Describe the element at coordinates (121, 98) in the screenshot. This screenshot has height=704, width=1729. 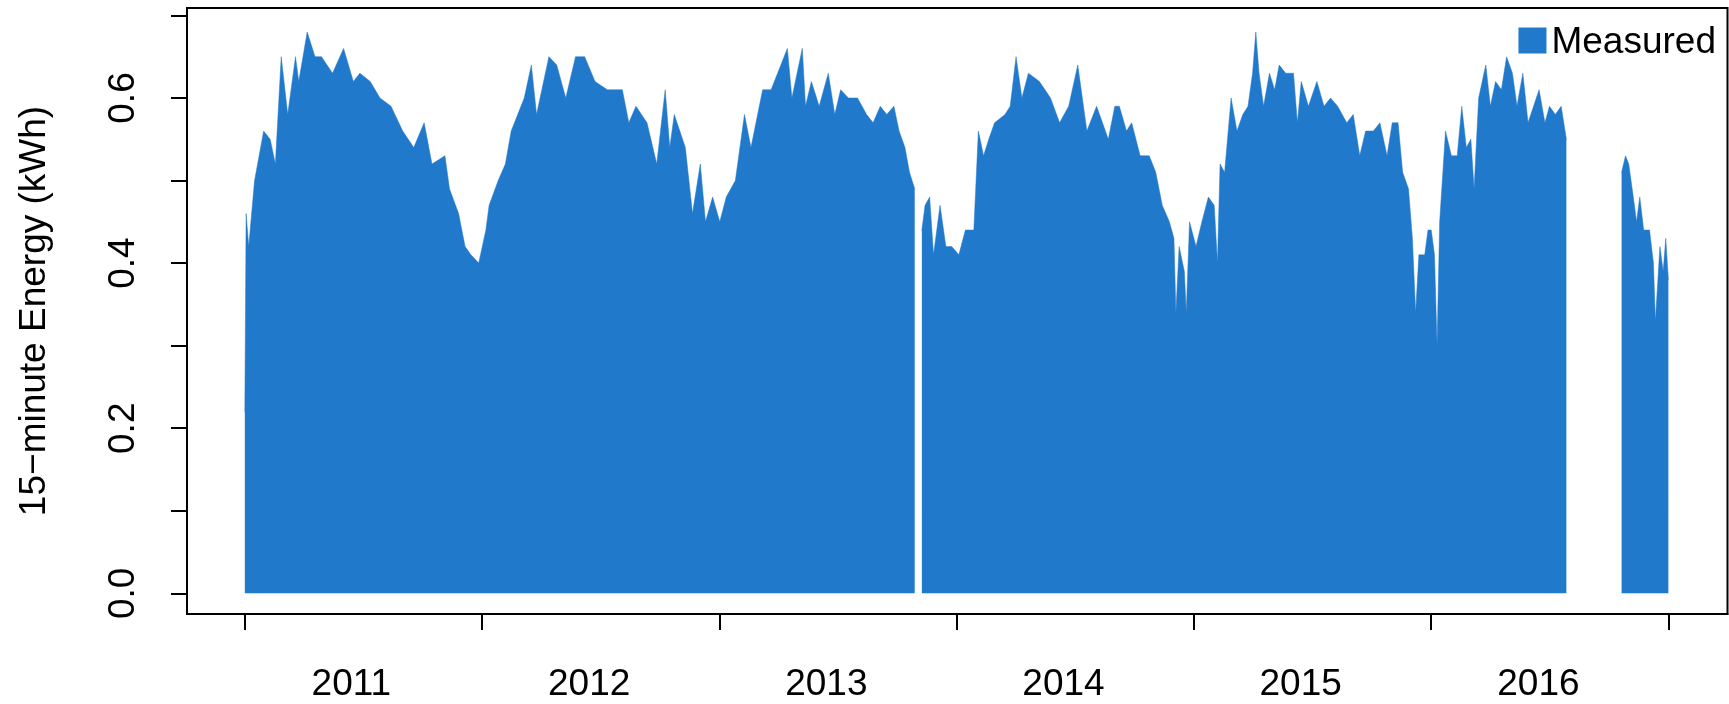
I see `y-tick-label: 0.6` at that location.